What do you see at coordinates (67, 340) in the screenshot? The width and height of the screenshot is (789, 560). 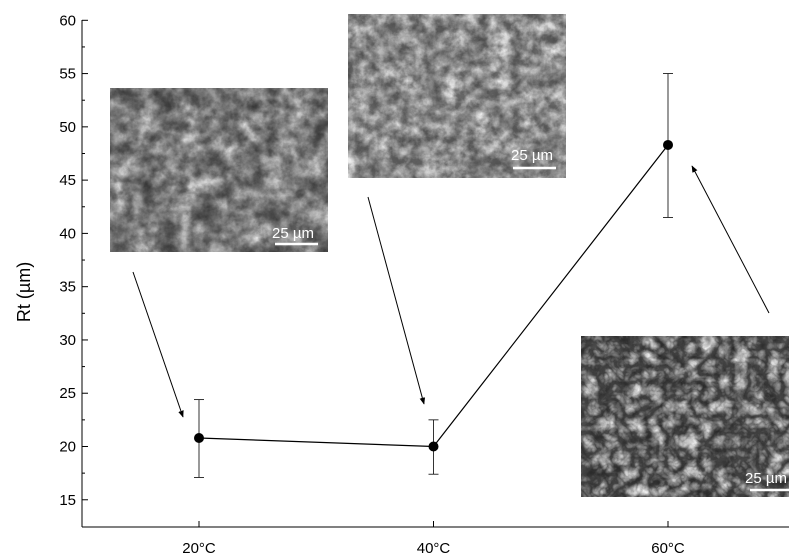 I see `y-tick-label-30: 30` at bounding box center [67, 340].